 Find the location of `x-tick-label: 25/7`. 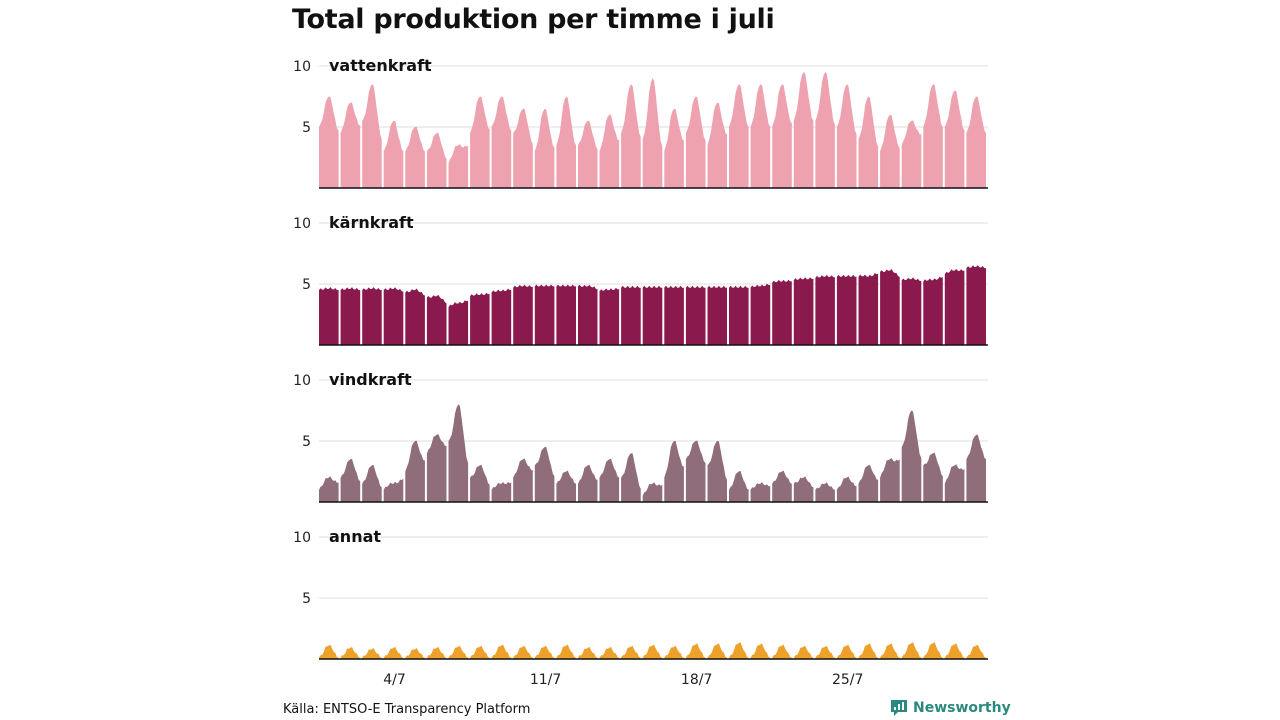

x-tick-label: 25/7 is located at coordinates (847, 680).